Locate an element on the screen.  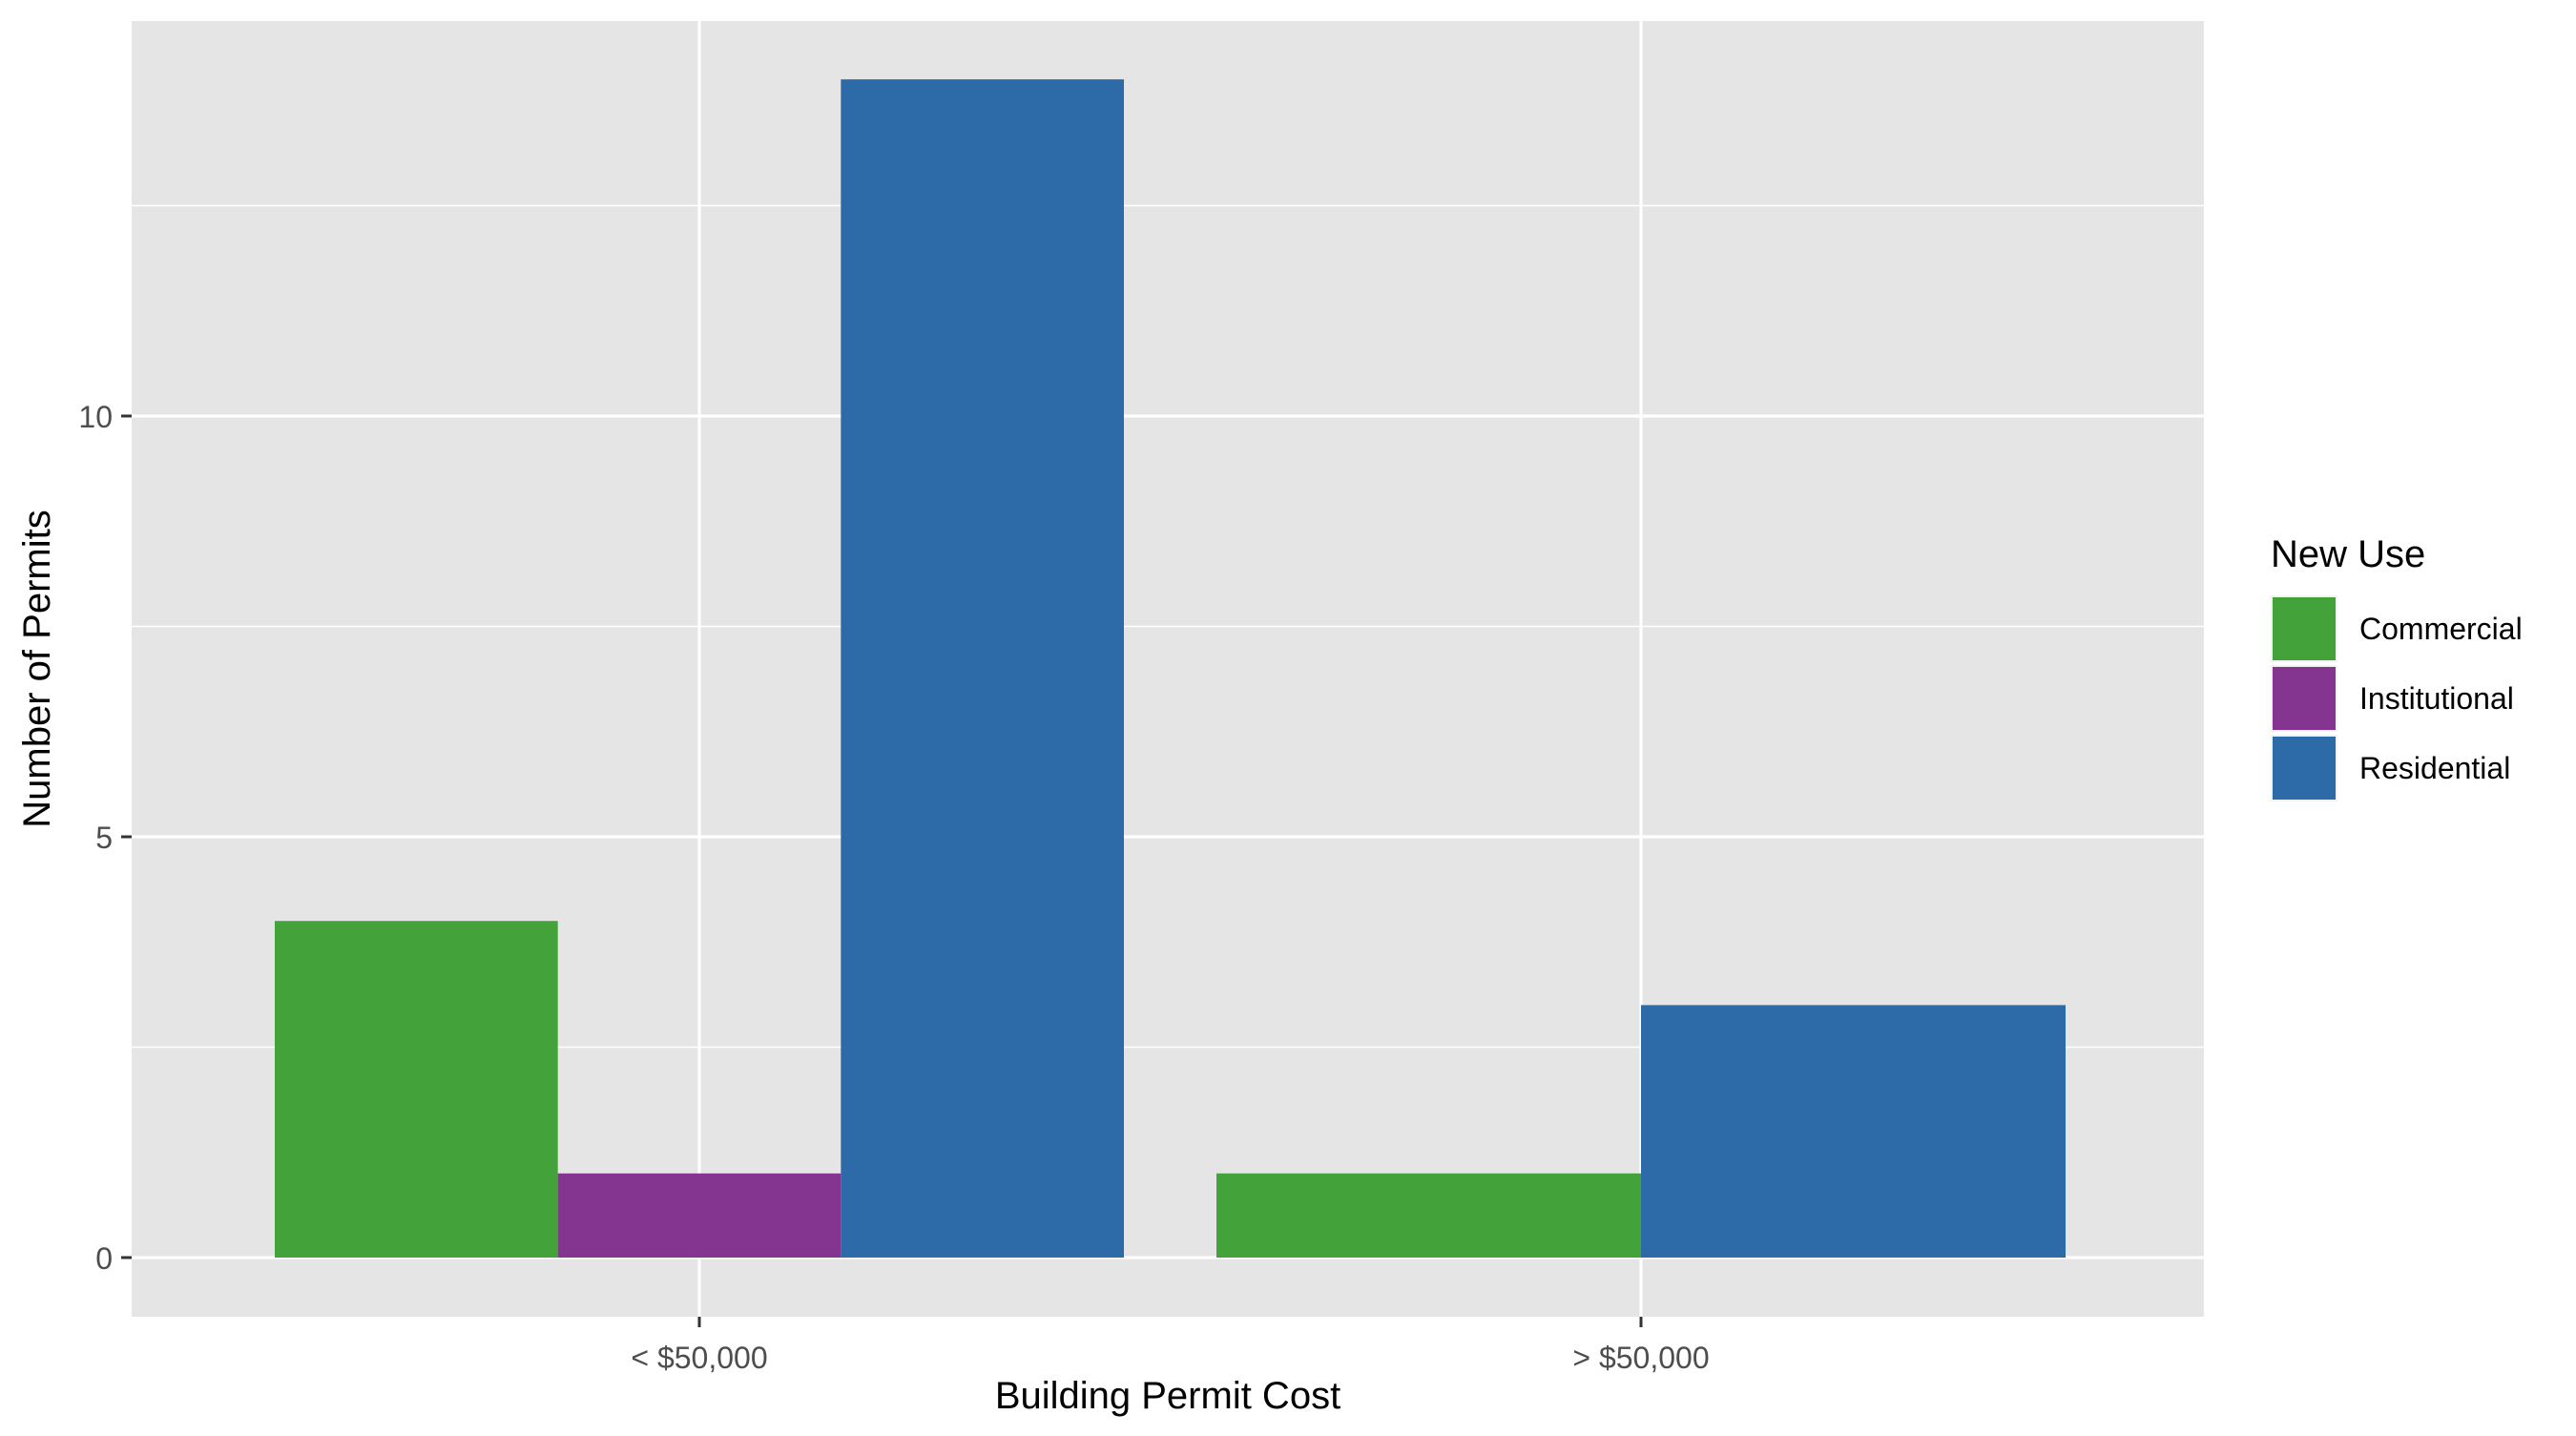
y-tick-label: 10 is located at coordinates (95, 417).